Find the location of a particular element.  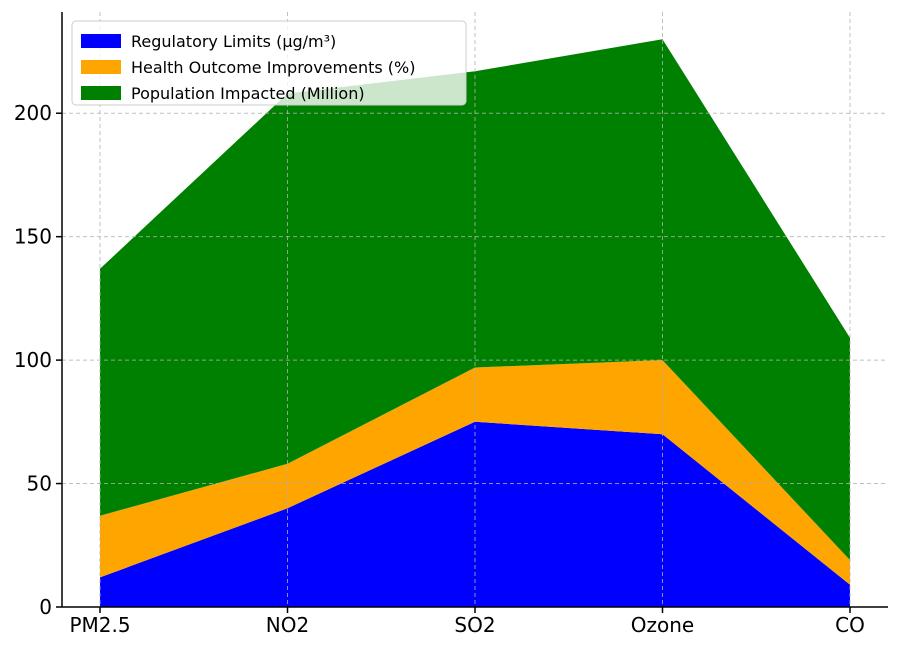

legend-label-health-outcome-improvements: Health Outcome Improvements (%) is located at coordinates (273, 67).